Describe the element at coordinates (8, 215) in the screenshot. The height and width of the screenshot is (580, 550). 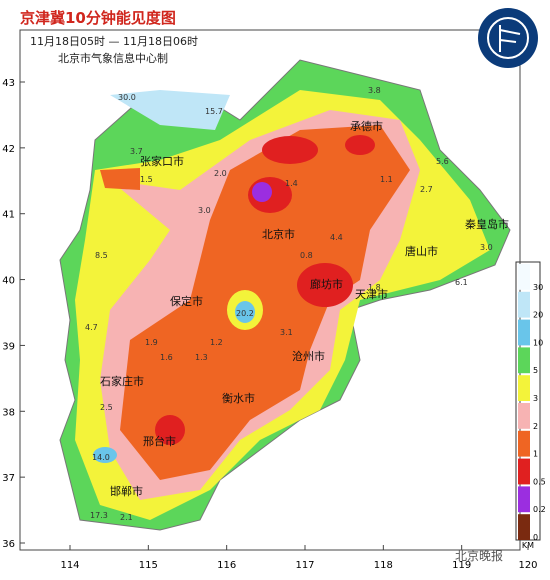
I see `y-tick-label: 41` at that location.